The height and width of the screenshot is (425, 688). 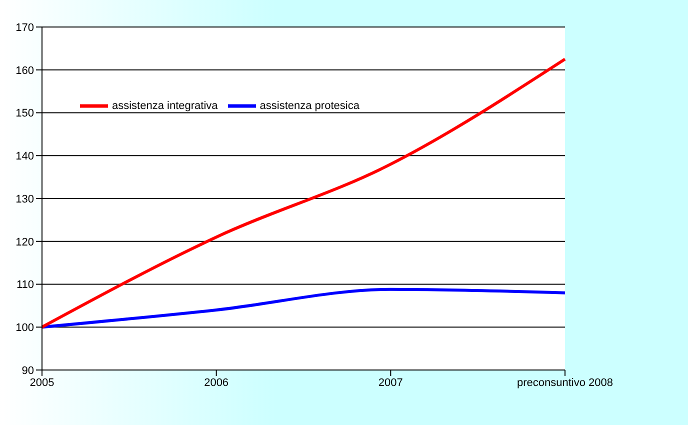 I want to click on x-tick-label: 2005, so click(x=42, y=382).